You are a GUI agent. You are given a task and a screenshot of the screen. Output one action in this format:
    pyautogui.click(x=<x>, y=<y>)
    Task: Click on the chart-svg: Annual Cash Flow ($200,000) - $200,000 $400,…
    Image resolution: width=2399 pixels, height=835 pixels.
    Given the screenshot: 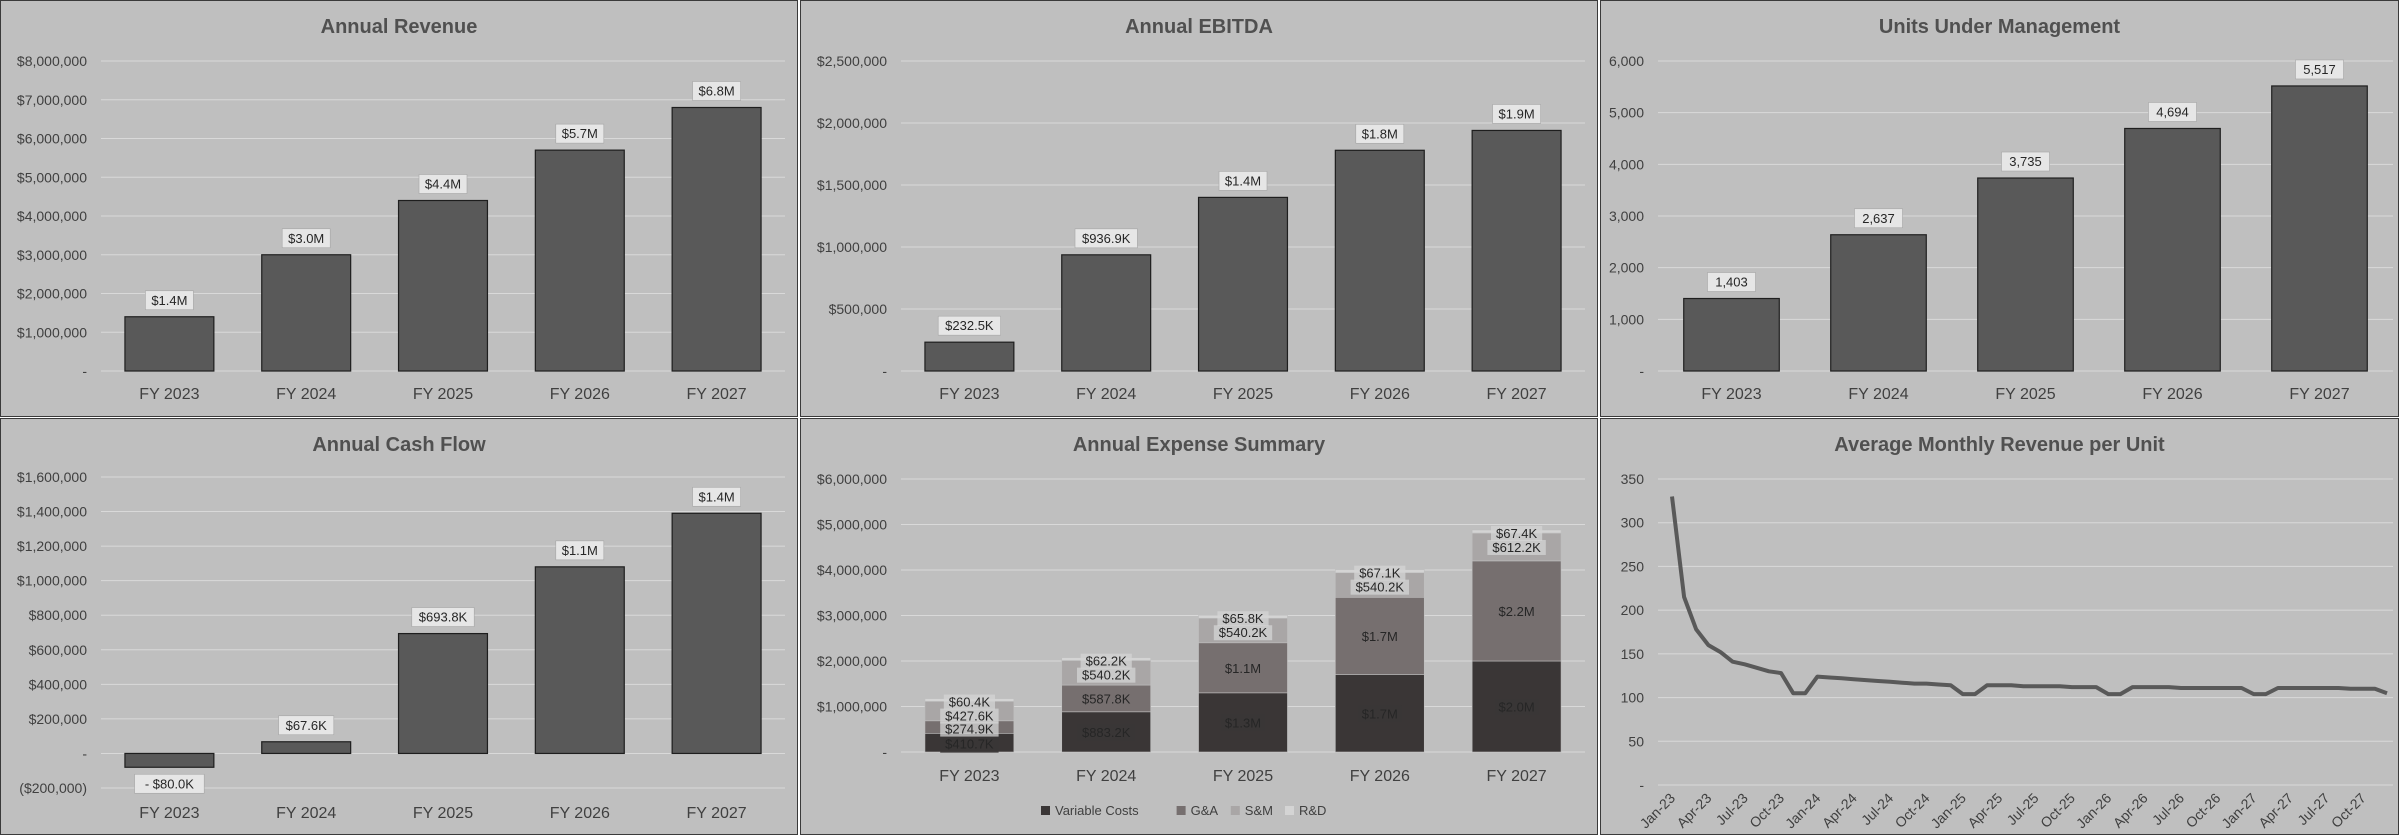 What is the action you would take?
    pyautogui.click(x=401, y=628)
    